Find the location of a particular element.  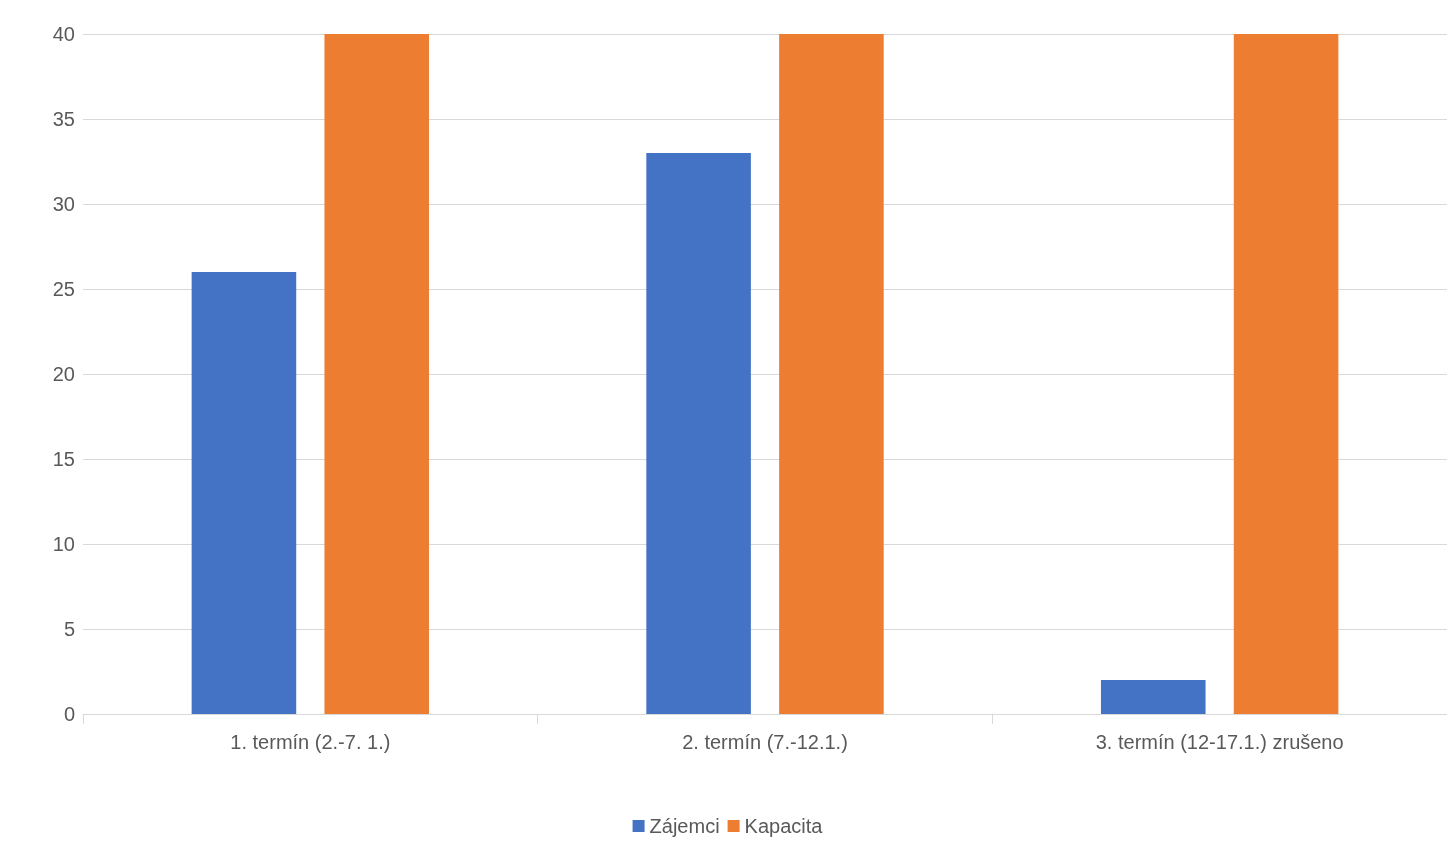

y-tick-label: 35 is located at coordinates (63, 119).